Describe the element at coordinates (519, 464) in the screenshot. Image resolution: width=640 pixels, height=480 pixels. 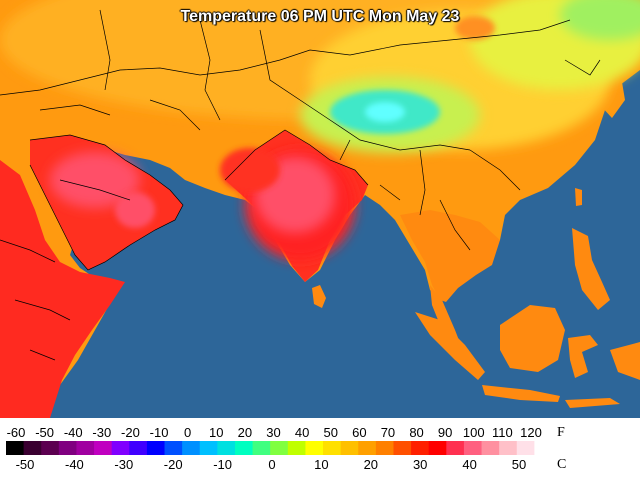
I see `celsius-tick: 50` at that location.